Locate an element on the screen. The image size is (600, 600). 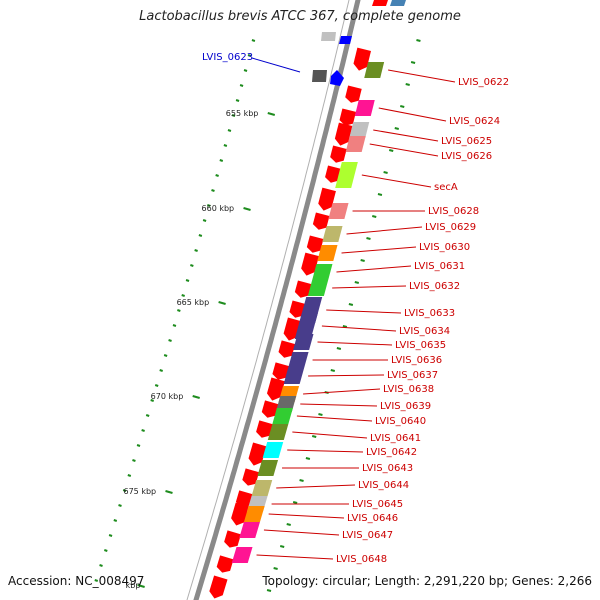
gene-label: LVIS_0641 is located at coordinates (395, 438).